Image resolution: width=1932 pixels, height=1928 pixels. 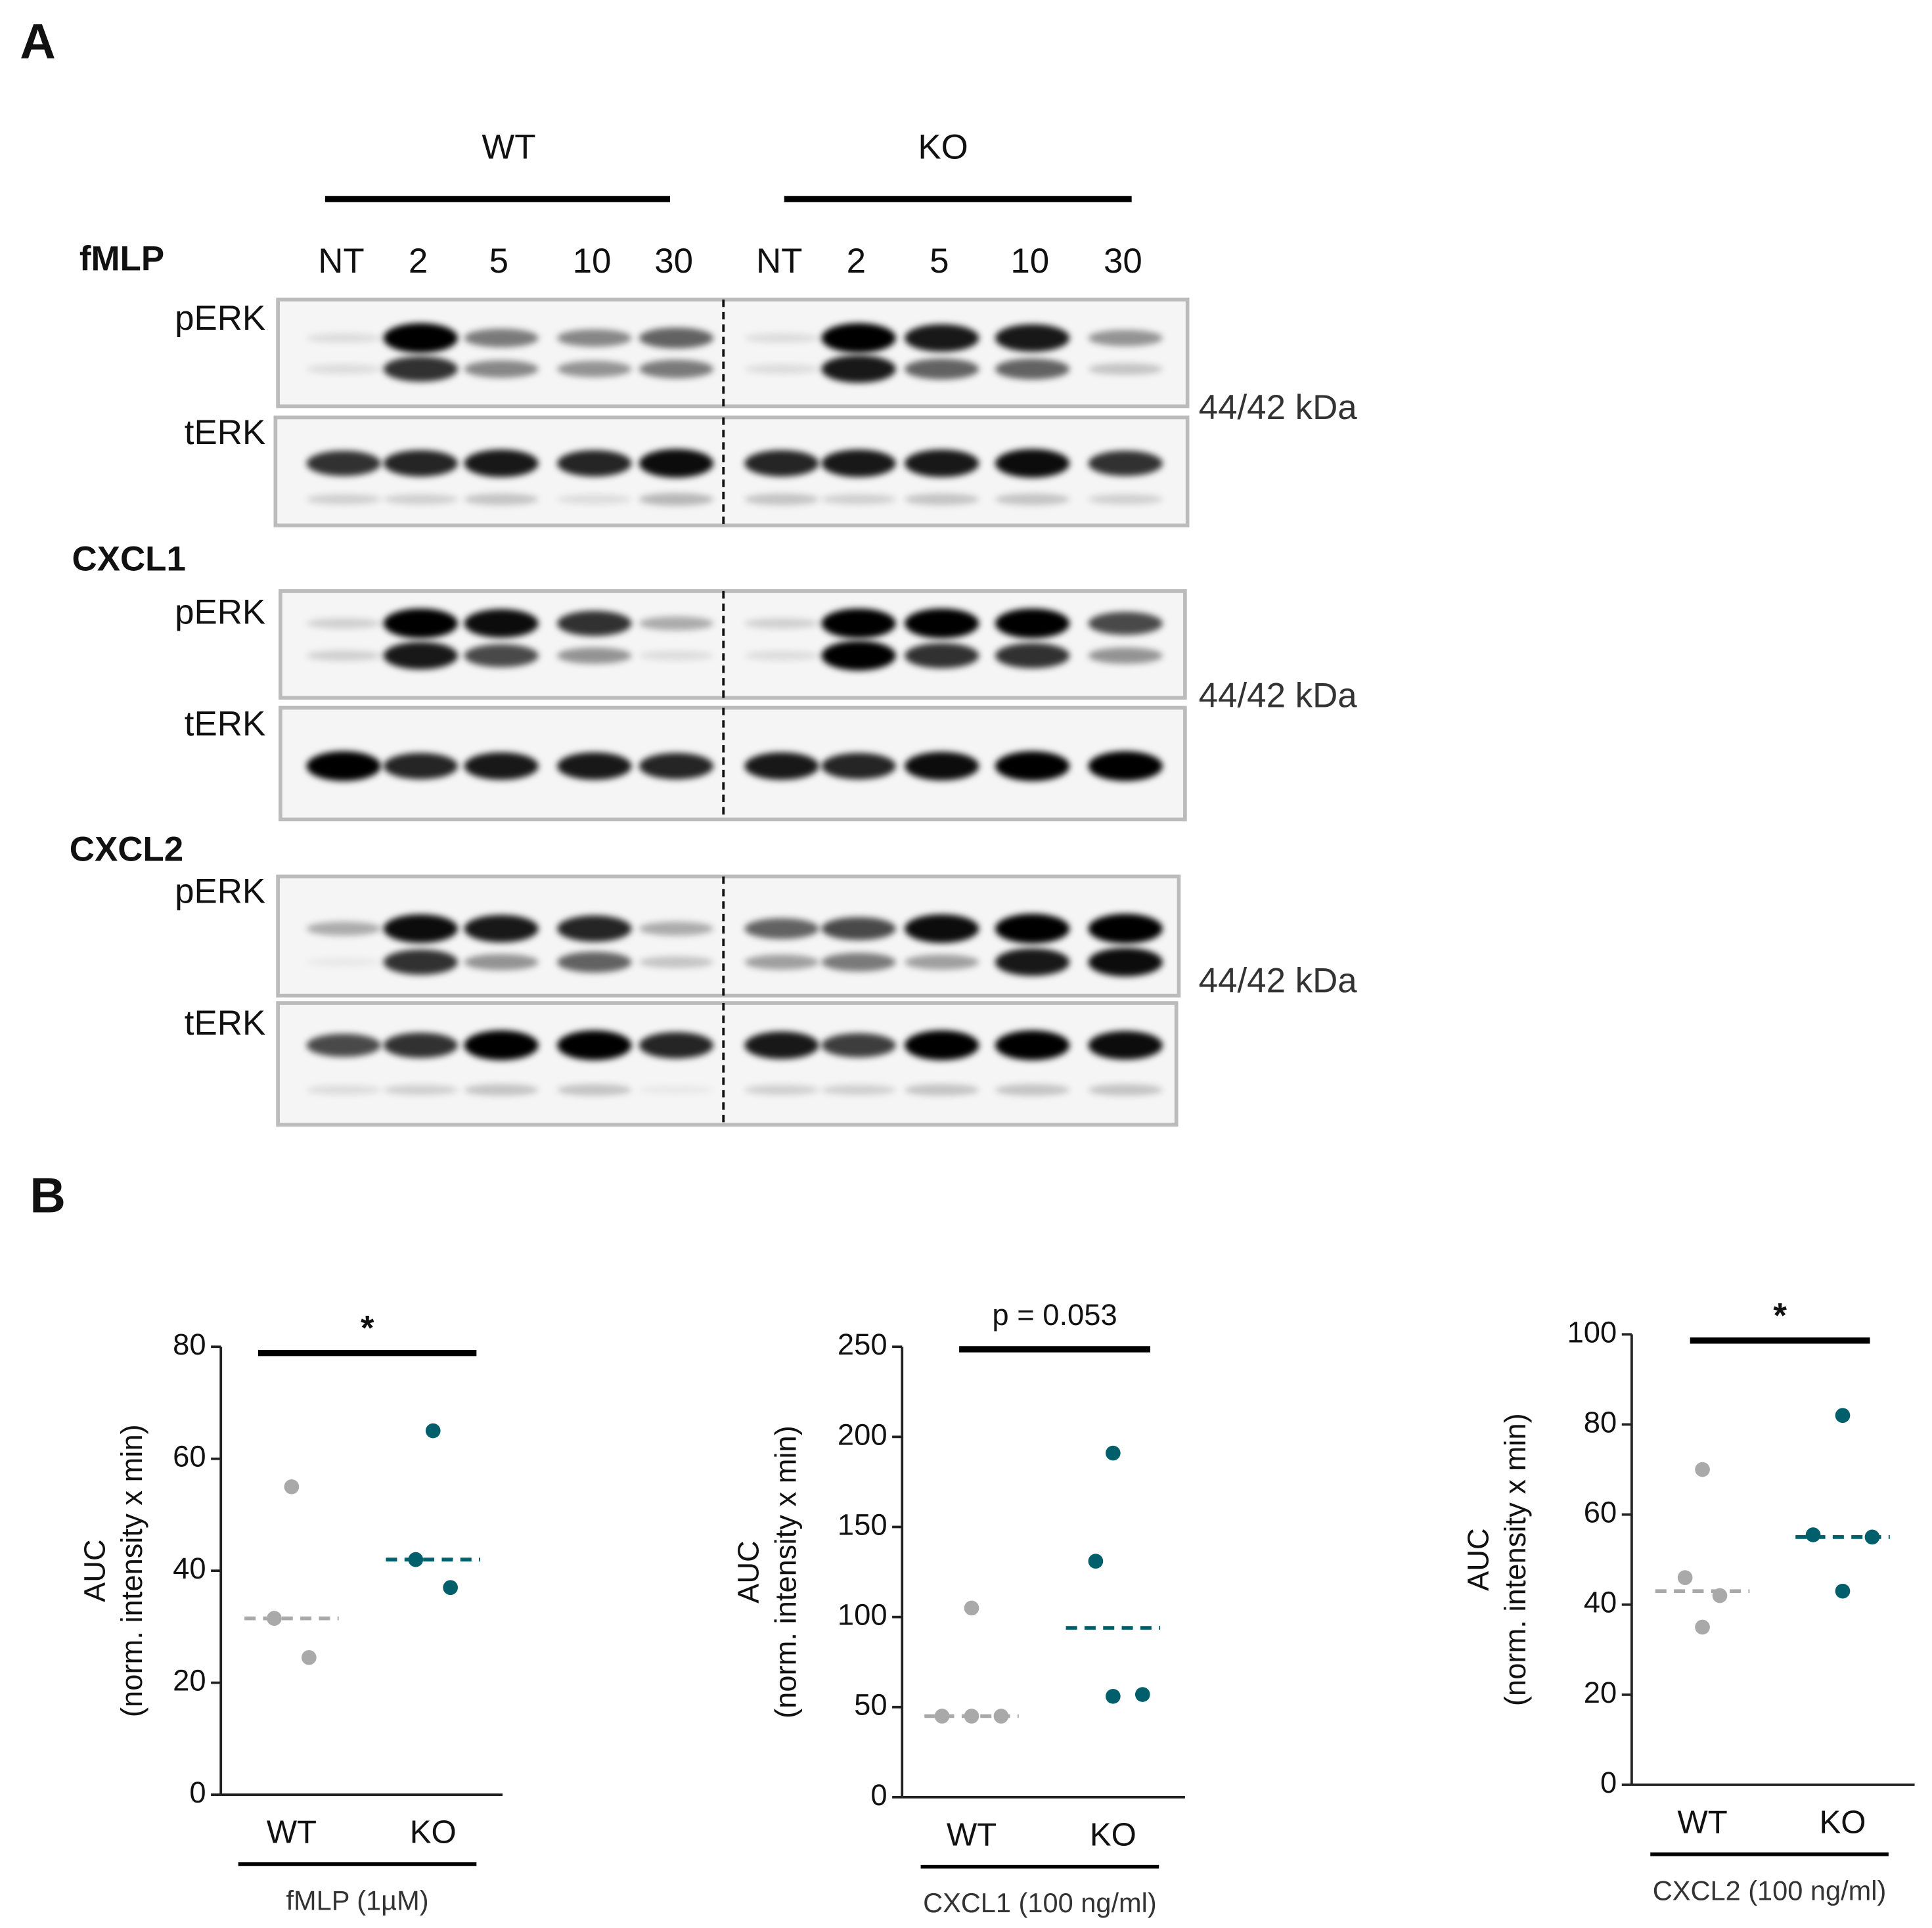 What do you see at coordinates (38, 42) in the screenshot?
I see `panel-label: A` at bounding box center [38, 42].